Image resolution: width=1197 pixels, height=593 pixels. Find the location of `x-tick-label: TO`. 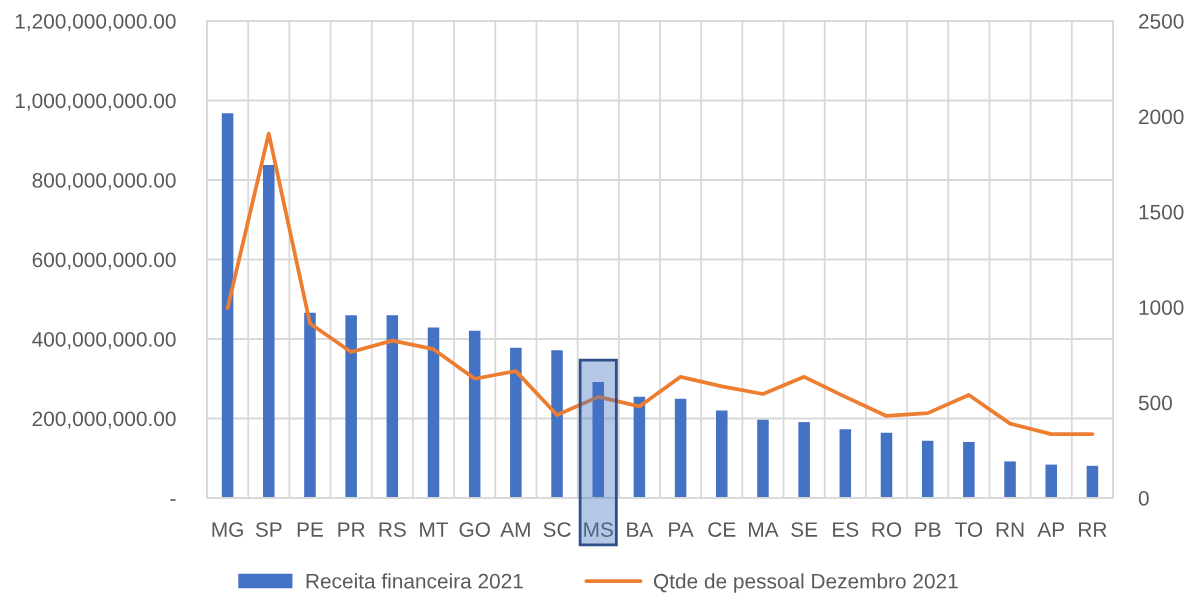

x-tick-label: TO is located at coordinates (969, 529).